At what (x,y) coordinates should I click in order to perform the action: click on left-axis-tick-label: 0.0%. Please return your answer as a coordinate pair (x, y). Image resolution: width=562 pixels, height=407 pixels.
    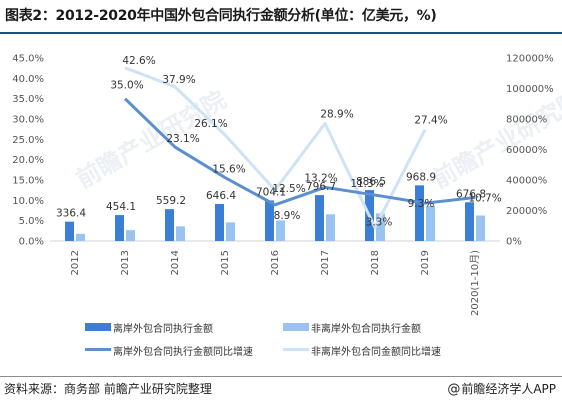
    Looking at the image, I should click on (31, 242).